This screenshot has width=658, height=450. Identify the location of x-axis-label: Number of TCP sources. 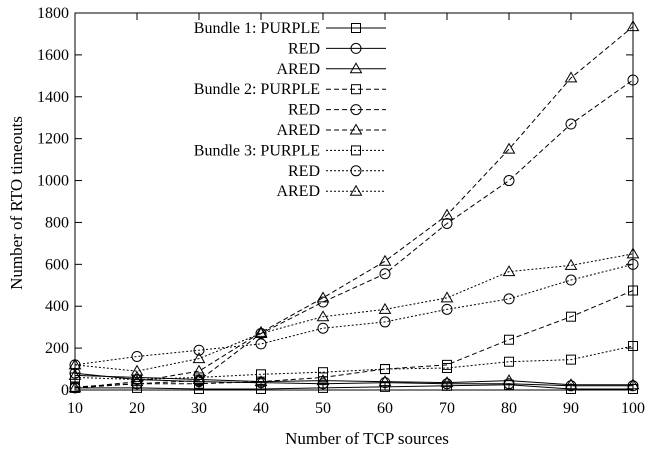
(367, 438).